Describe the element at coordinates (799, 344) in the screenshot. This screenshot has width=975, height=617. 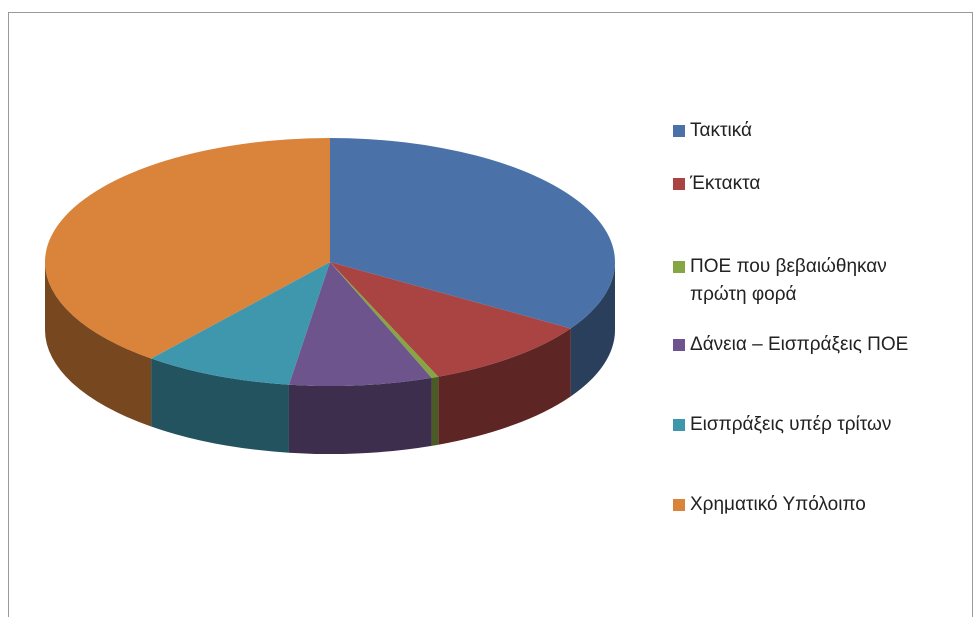
I see `legend-label: Δάνεια – Εισπράξεις ΠΟΕ` at that location.